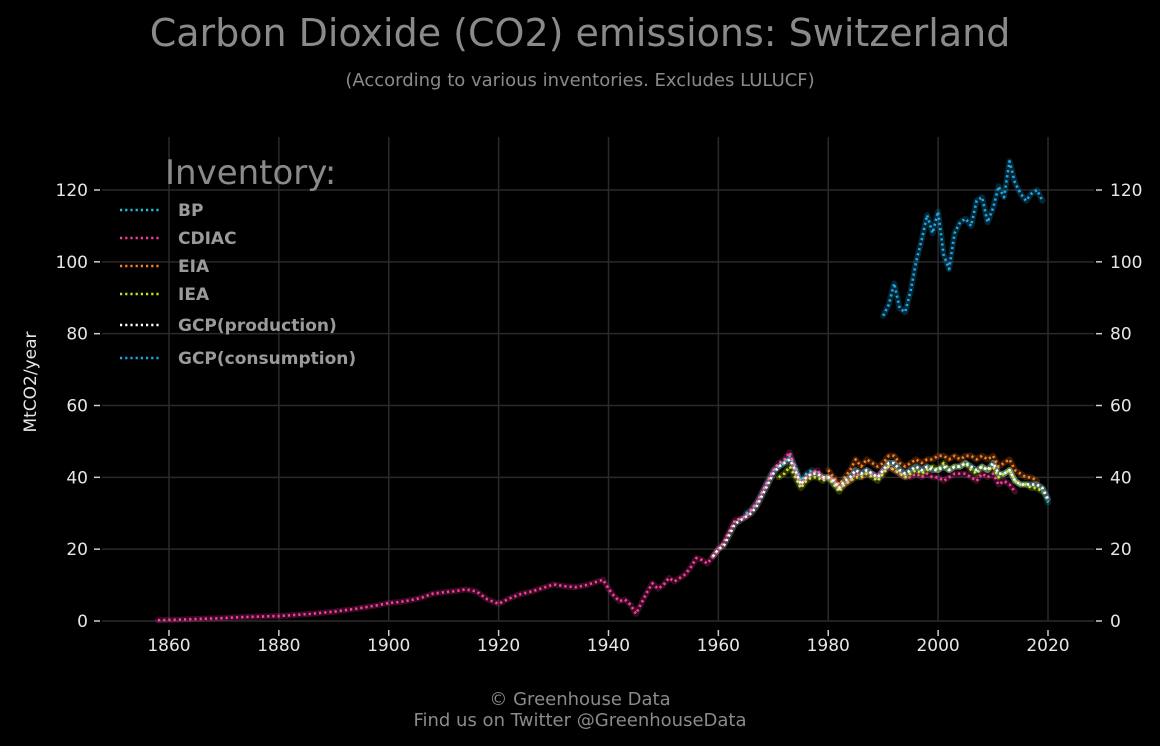 This screenshot has width=1160, height=746. What do you see at coordinates (828, 646) in the screenshot?
I see `x-tick-label: 1980` at bounding box center [828, 646].